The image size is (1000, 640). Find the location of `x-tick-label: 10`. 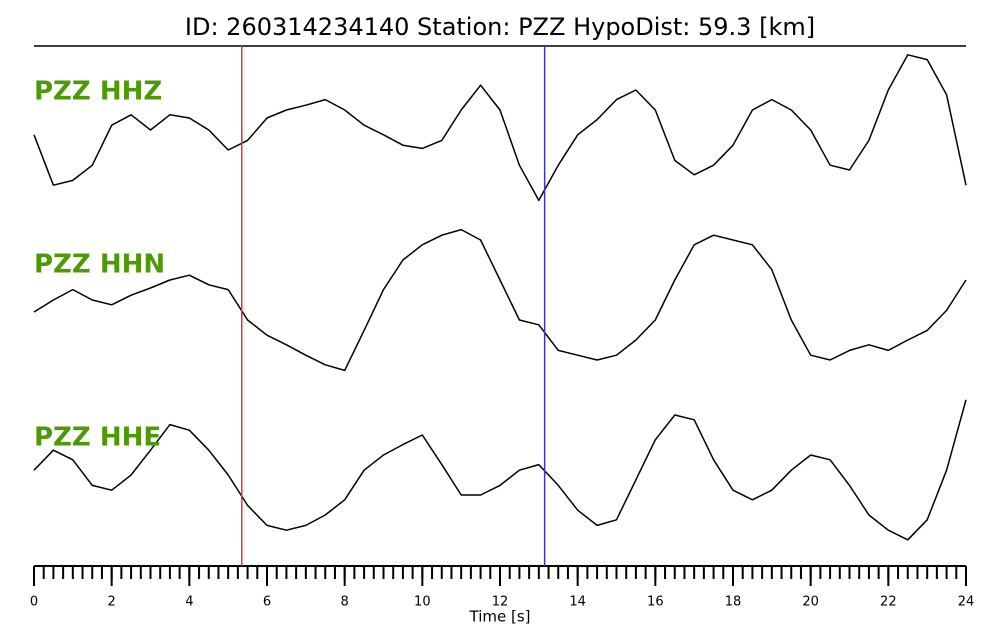

x-tick-label: 10 is located at coordinates (422, 602).